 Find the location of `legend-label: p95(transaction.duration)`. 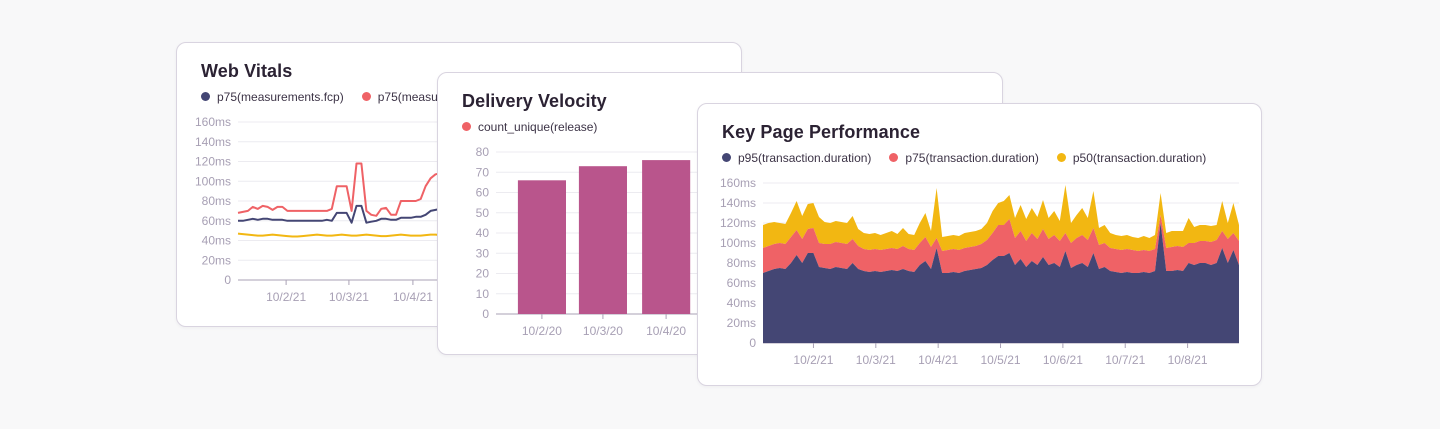

legend-label: p95(transaction.duration) is located at coordinates (805, 157).